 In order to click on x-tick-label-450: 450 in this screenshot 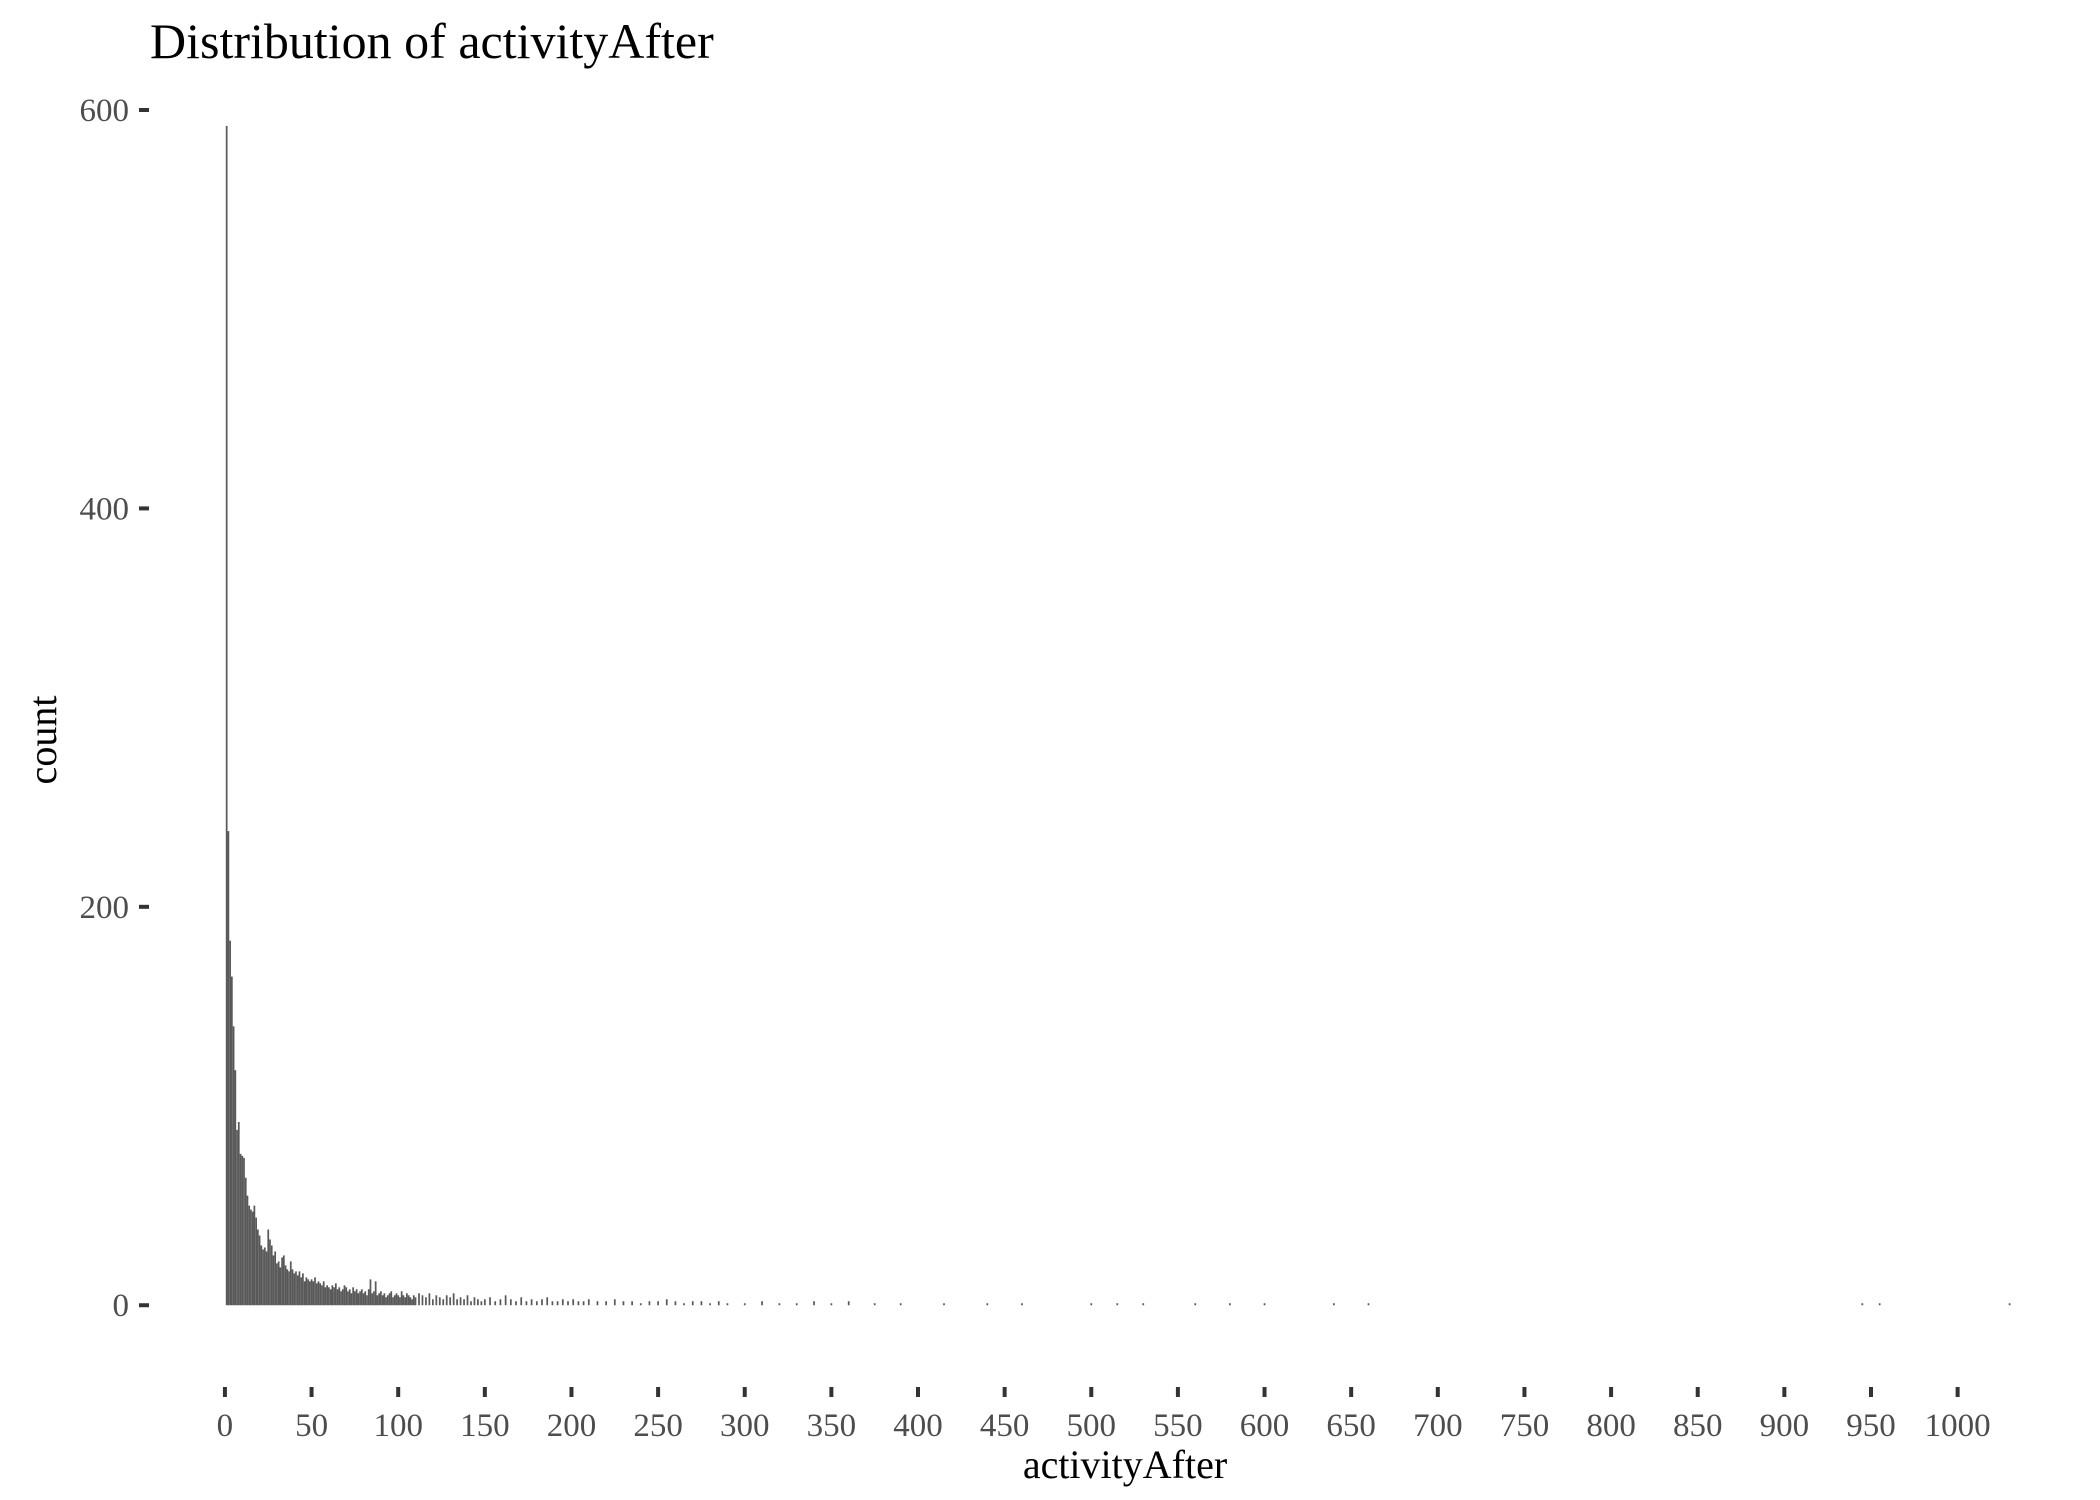, I will do `click(1005, 1426)`.